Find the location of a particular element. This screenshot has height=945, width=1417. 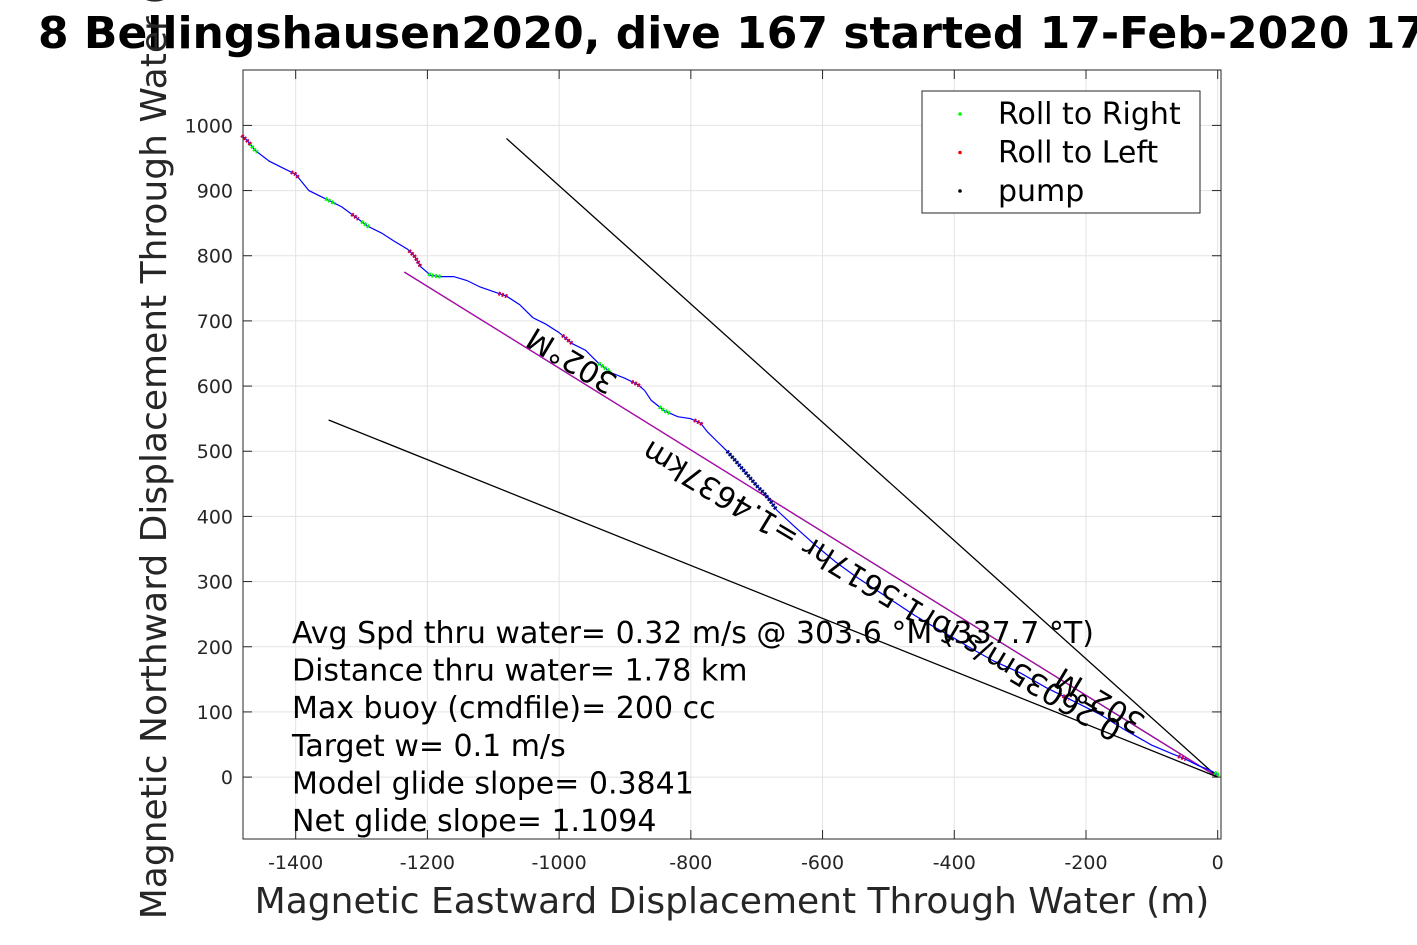

x-tick-label: -600 is located at coordinates (822, 863).